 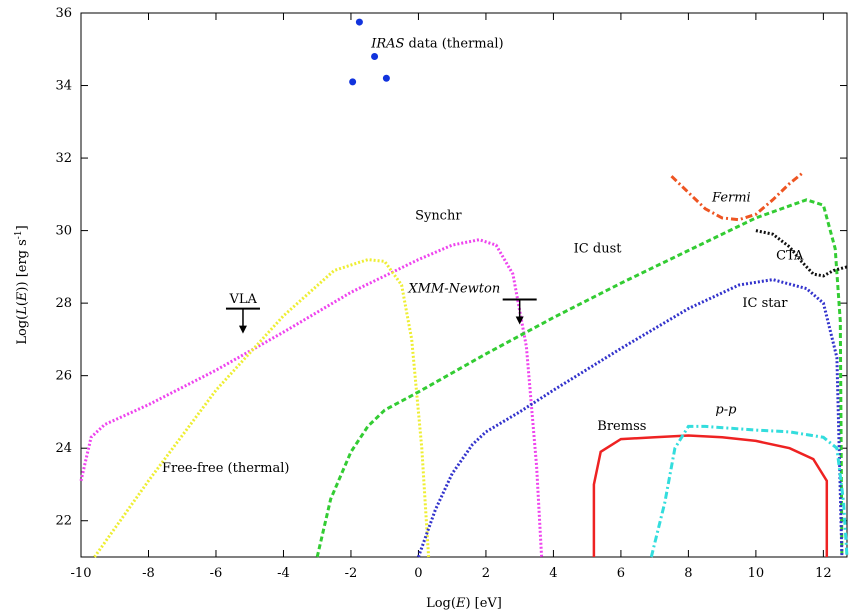 What do you see at coordinates (418, 573) in the screenshot?
I see `x-tick-label: 0` at bounding box center [418, 573].